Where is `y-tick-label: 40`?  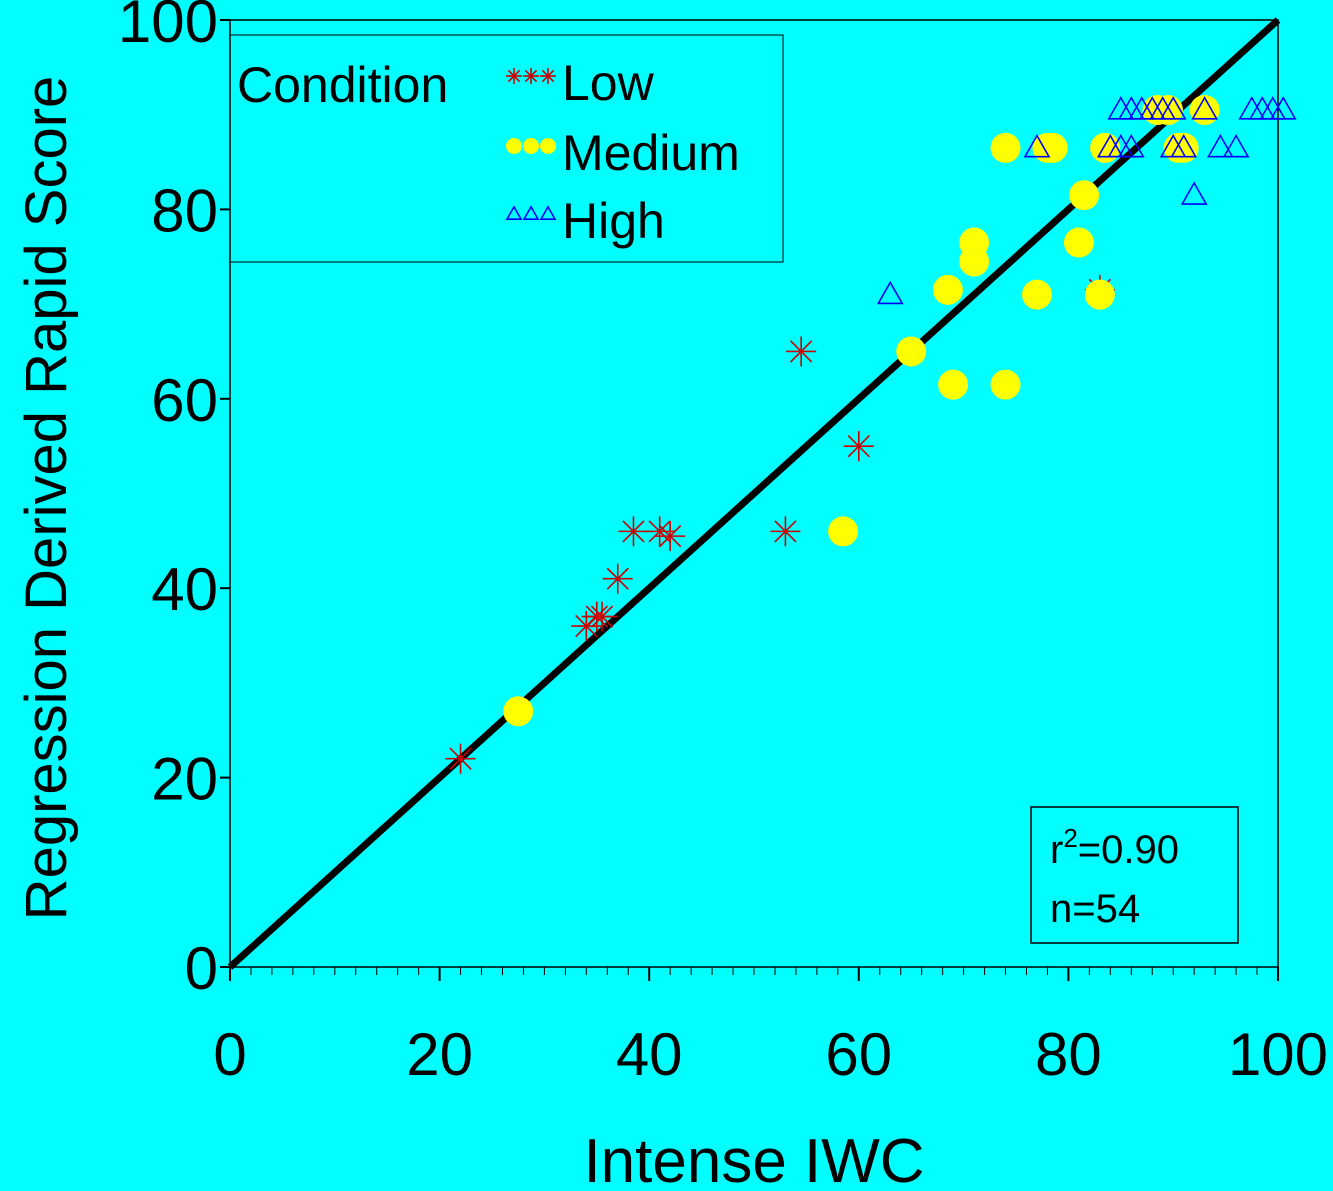
y-tick-label: 40 is located at coordinates (184, 589).